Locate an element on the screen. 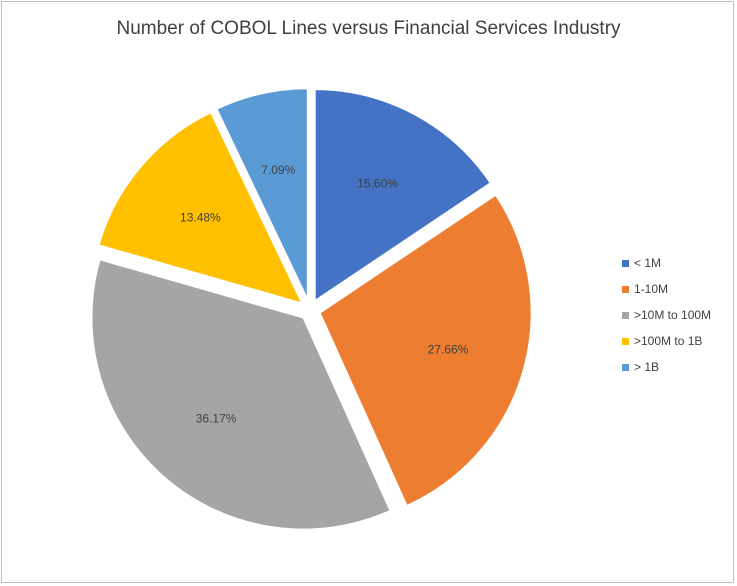 The width and height of the screenshot is (737, 586). legend: < 1M 1-10M >10M to 100M >100M to 1B > 1B is located at coordinates (666, 315).